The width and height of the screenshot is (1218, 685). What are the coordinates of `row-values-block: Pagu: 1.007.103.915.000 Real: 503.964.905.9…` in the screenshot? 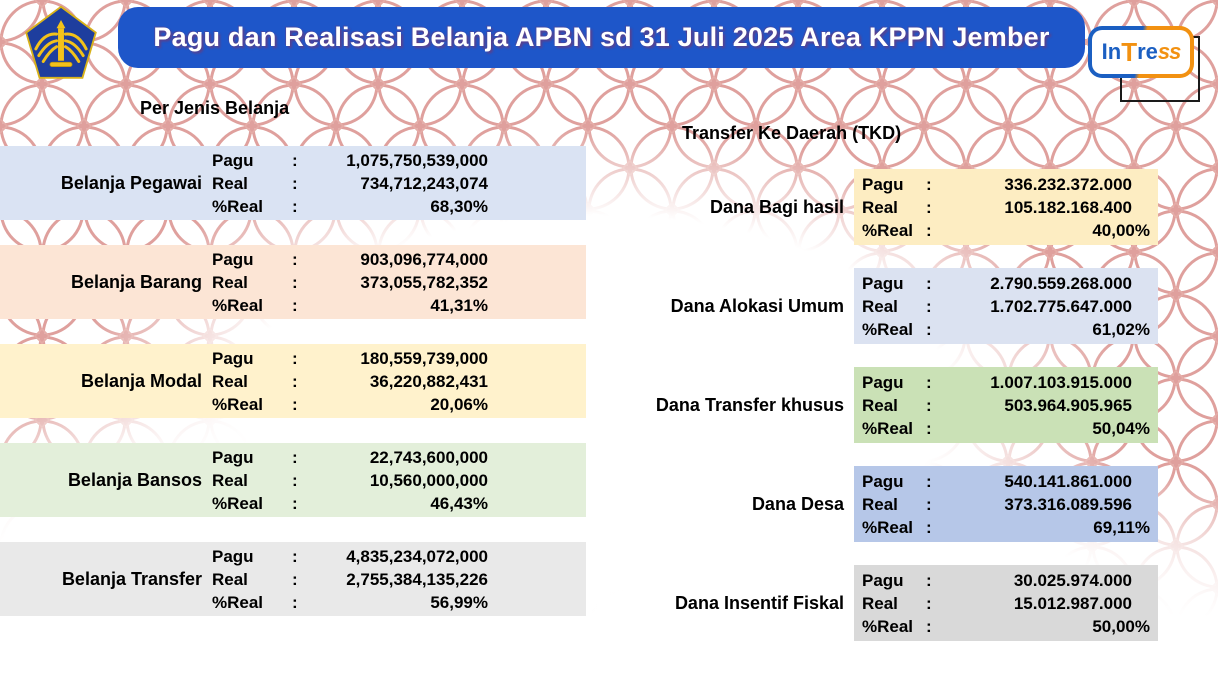 It's located at (1006, 405).